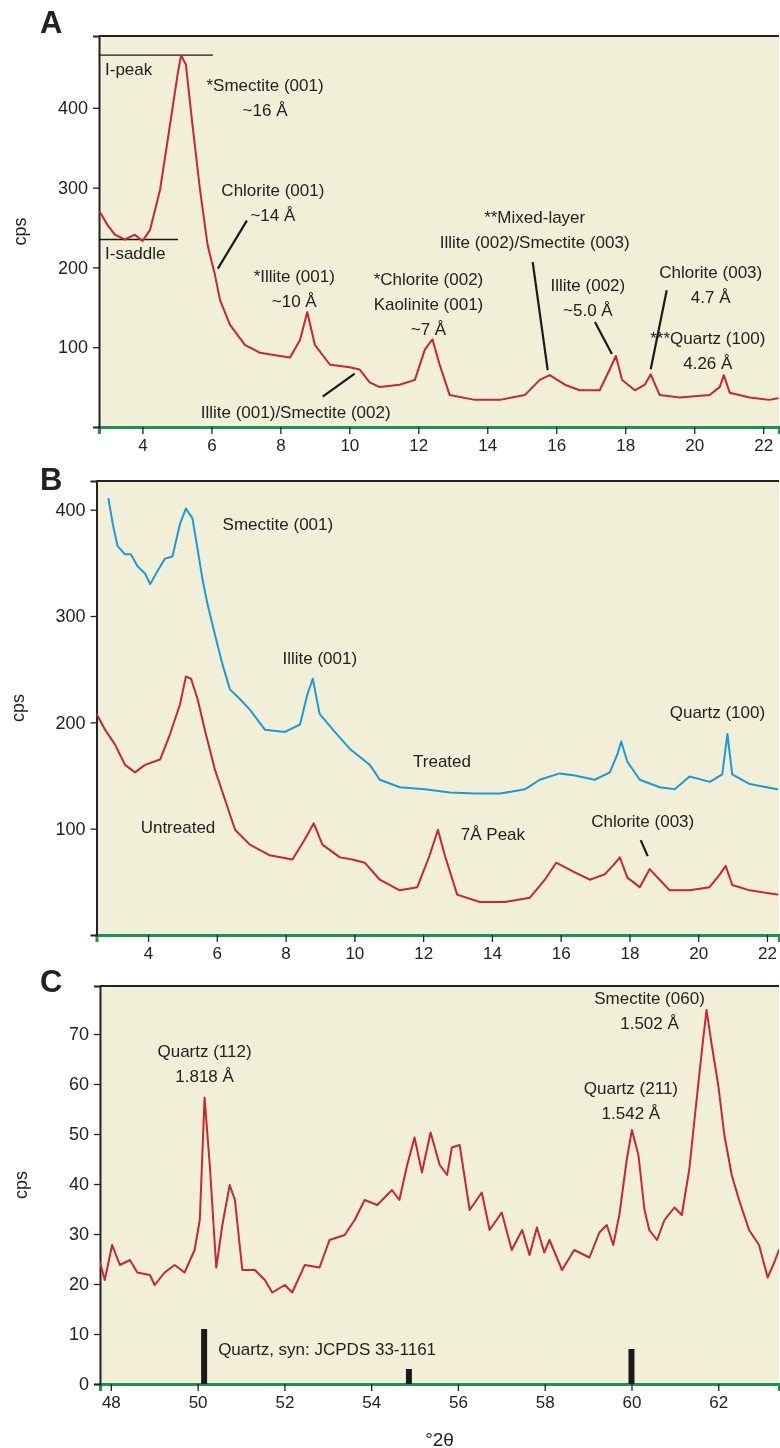 This screenshot has height=1448, width=780. I want to click on y-tick-label: 60, so click(78, 1084).